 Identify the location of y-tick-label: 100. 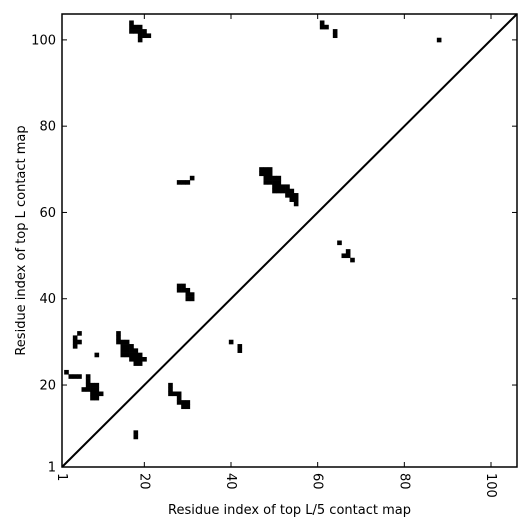
(43, 40).